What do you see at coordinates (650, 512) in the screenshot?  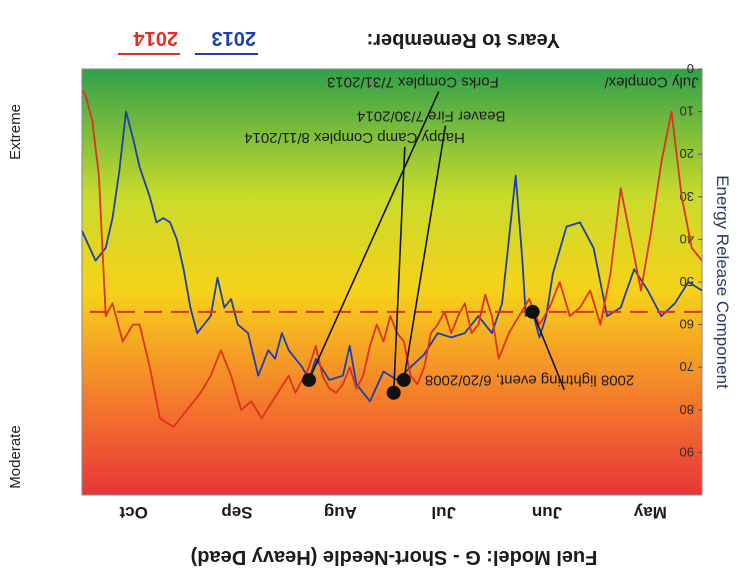 I see `x-tick-may: May` at bounding box center [650, 512].